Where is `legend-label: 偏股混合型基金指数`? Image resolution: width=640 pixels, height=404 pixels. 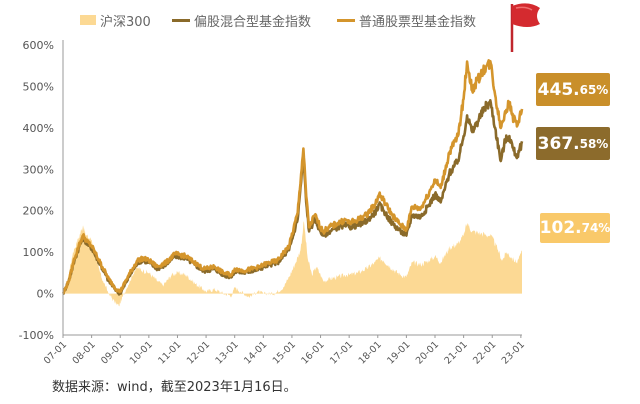 legend-label: 偏股混合型基金指数 is located at coordinates (253, 22).